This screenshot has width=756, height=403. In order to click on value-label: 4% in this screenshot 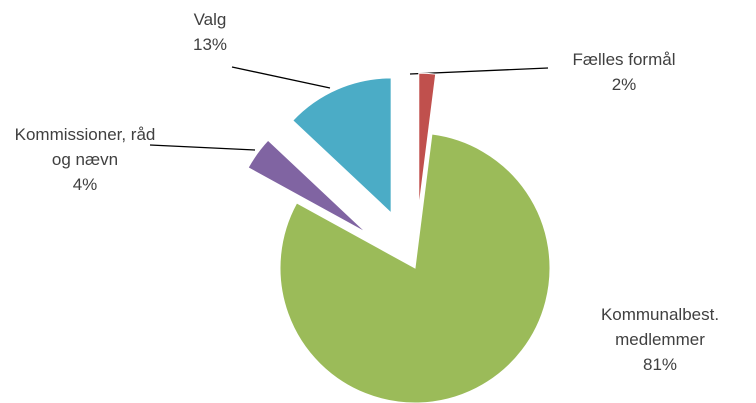, I will do `click(85, 184)`.